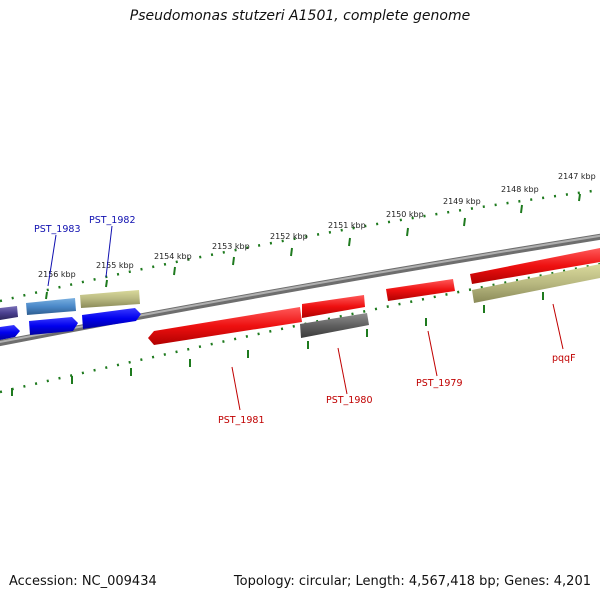  I want to click on gene-purple-partial, so click(9, 313).